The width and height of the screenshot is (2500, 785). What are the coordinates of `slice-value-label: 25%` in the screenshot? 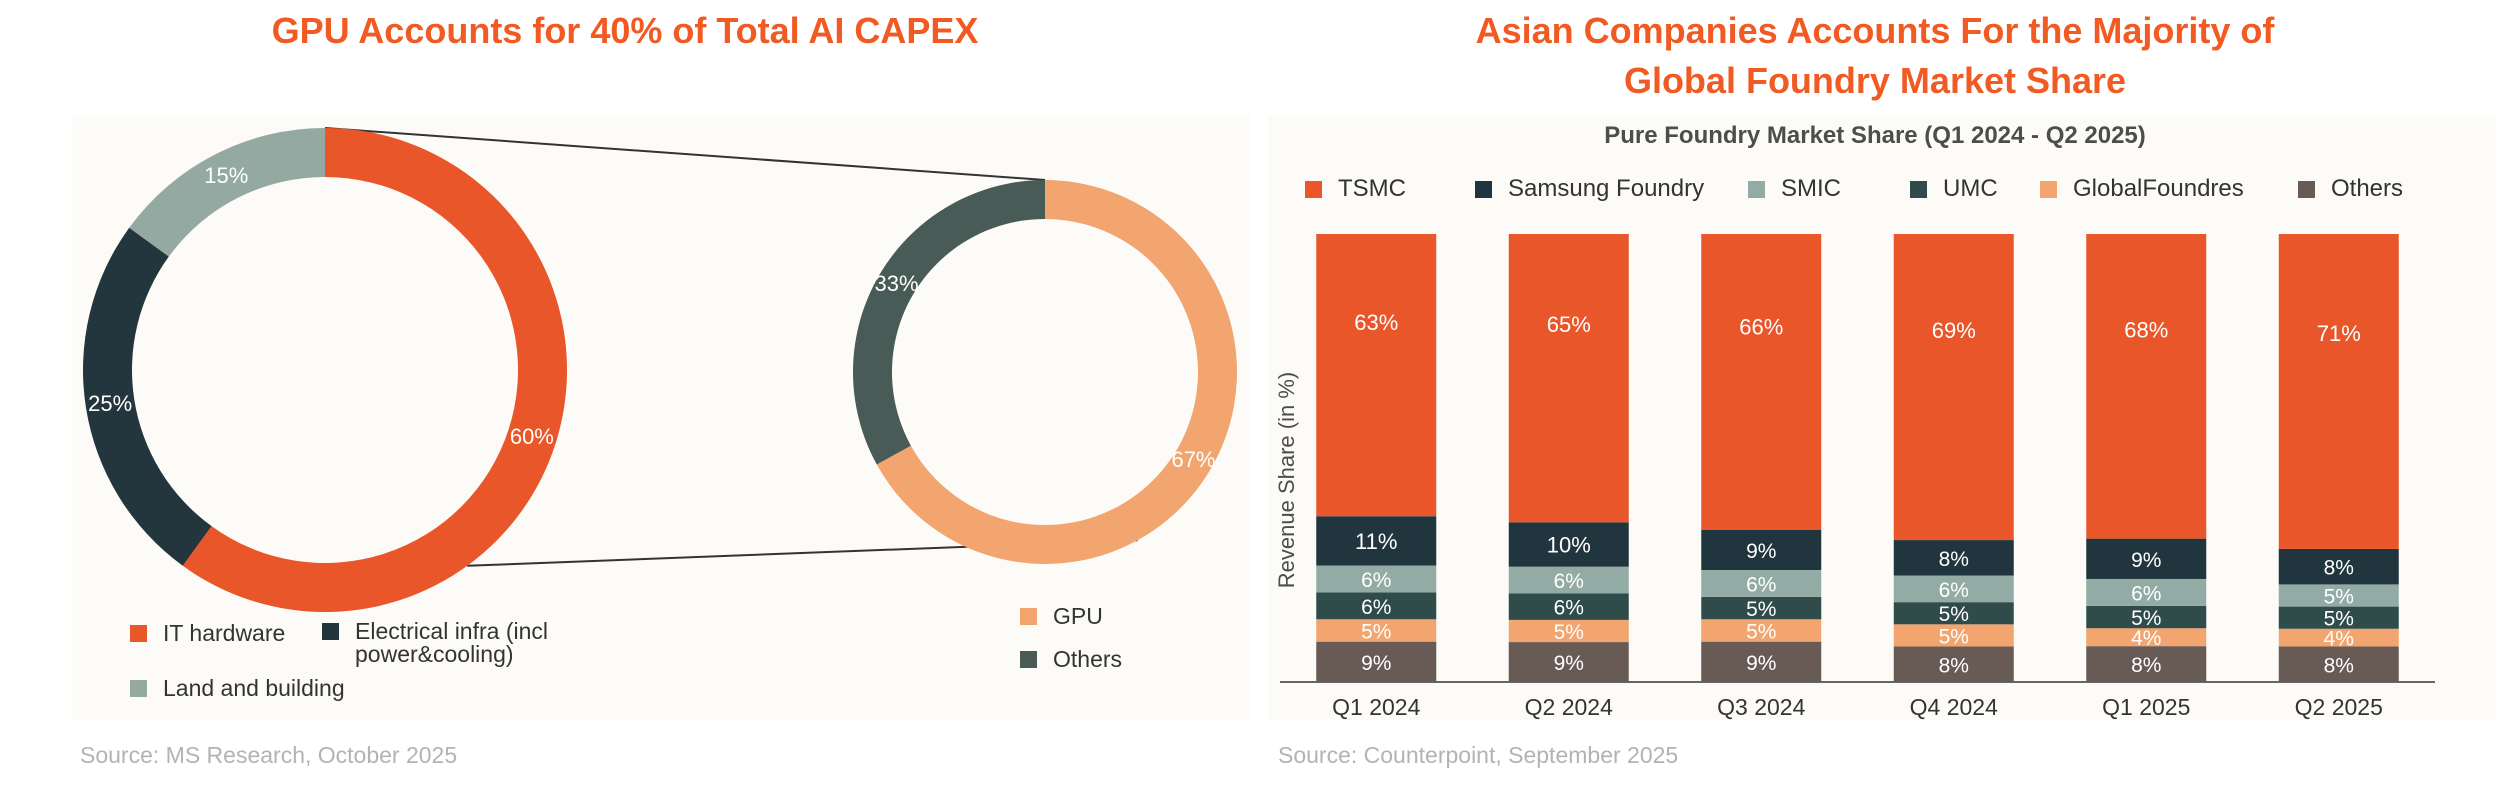 It's located at (110, 403).